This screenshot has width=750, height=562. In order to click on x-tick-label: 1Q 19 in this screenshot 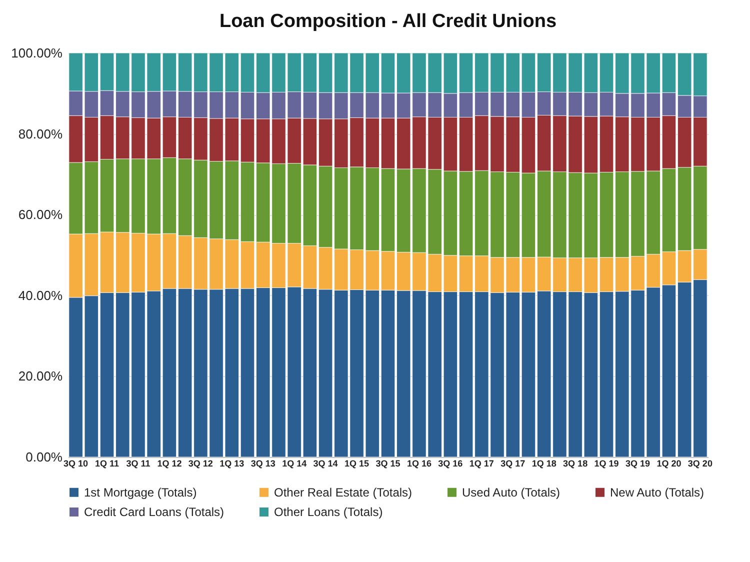, I will do `click(606, 463)`.